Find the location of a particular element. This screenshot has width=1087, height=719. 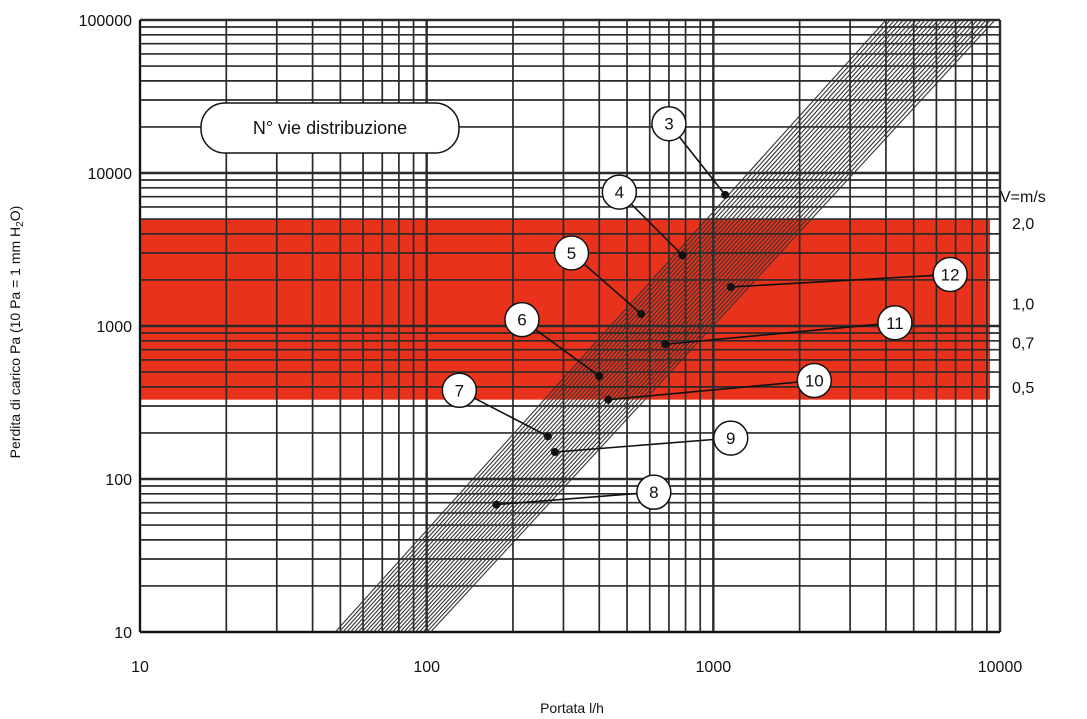

callout-number: 4 is located at coordinates (619, 192).